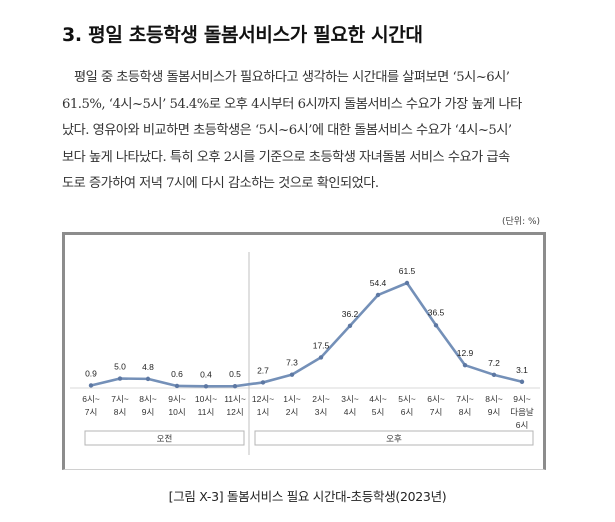 This screenshot has height=522, width=615. Describe the element at coordinates (263, 370) in the screenshot. I see `data-label: 2.7` at that location.